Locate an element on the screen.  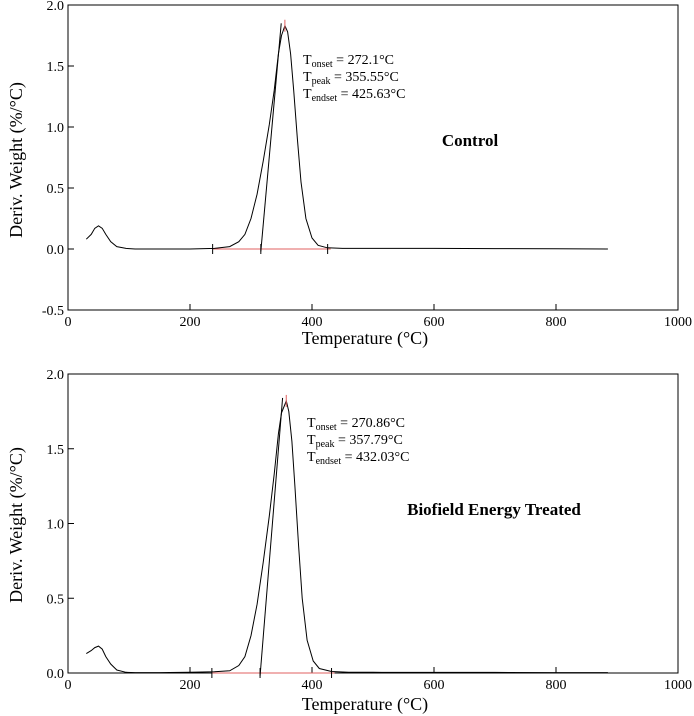
annotation-onset: Tonset = 272.1°C is located at coordinates (348, 61).